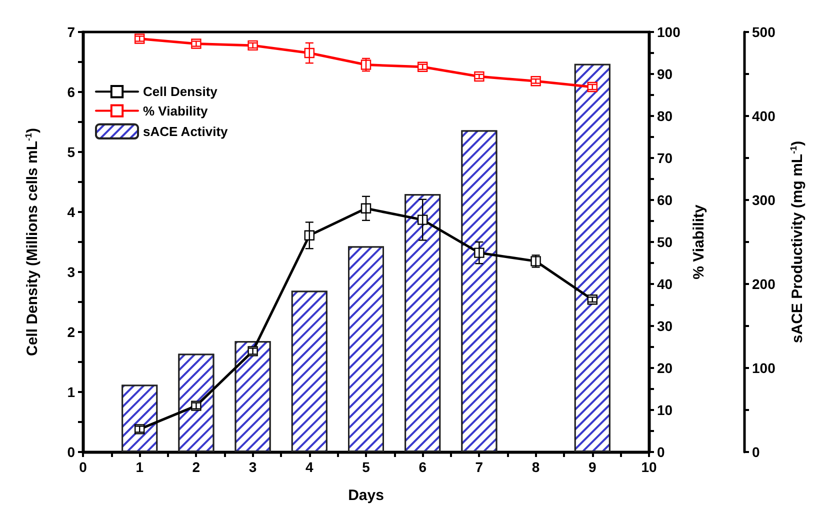  Describe the element at coordinates (71, 92) in the screenshot. I see `y-tick-label: 6` at that location.